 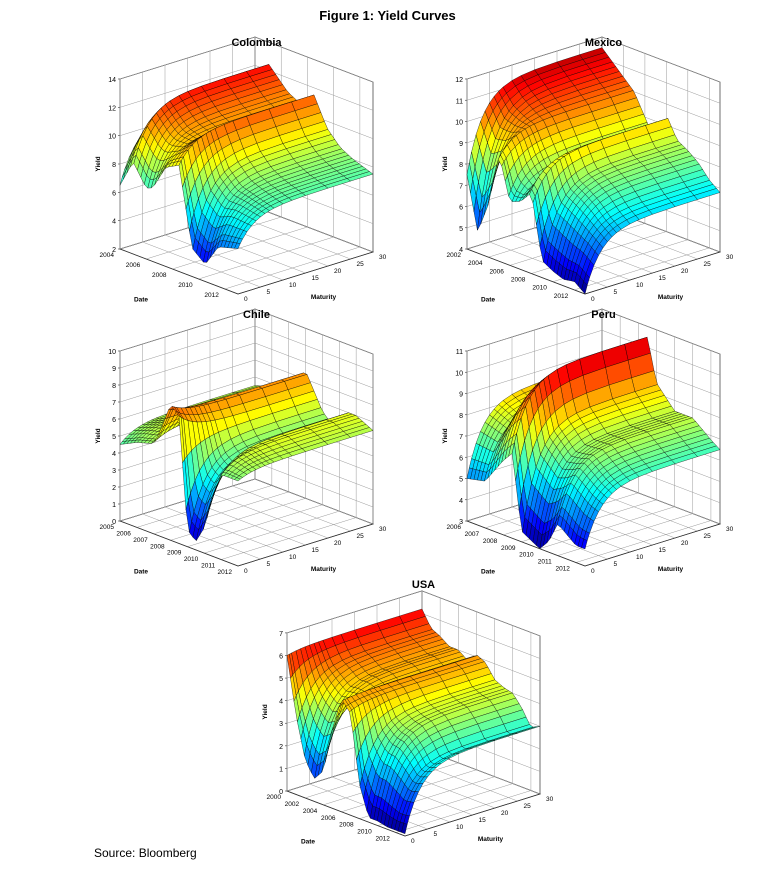 I want to click on peru-maturity-tick-label: 5, so click(x=616, y=564).